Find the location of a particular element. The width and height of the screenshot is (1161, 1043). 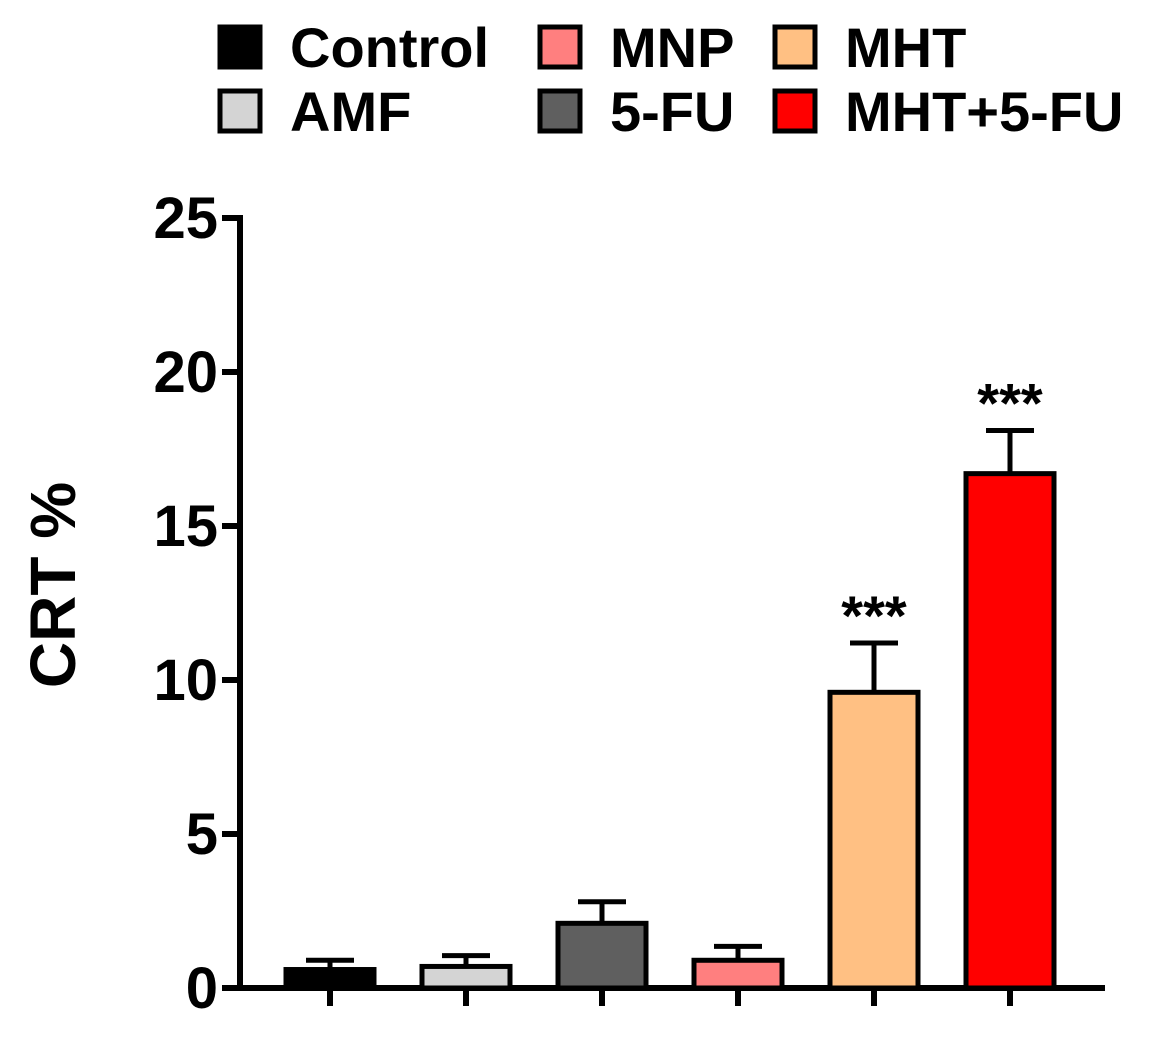

bar-5-FU is located at coordinates (602, 955).